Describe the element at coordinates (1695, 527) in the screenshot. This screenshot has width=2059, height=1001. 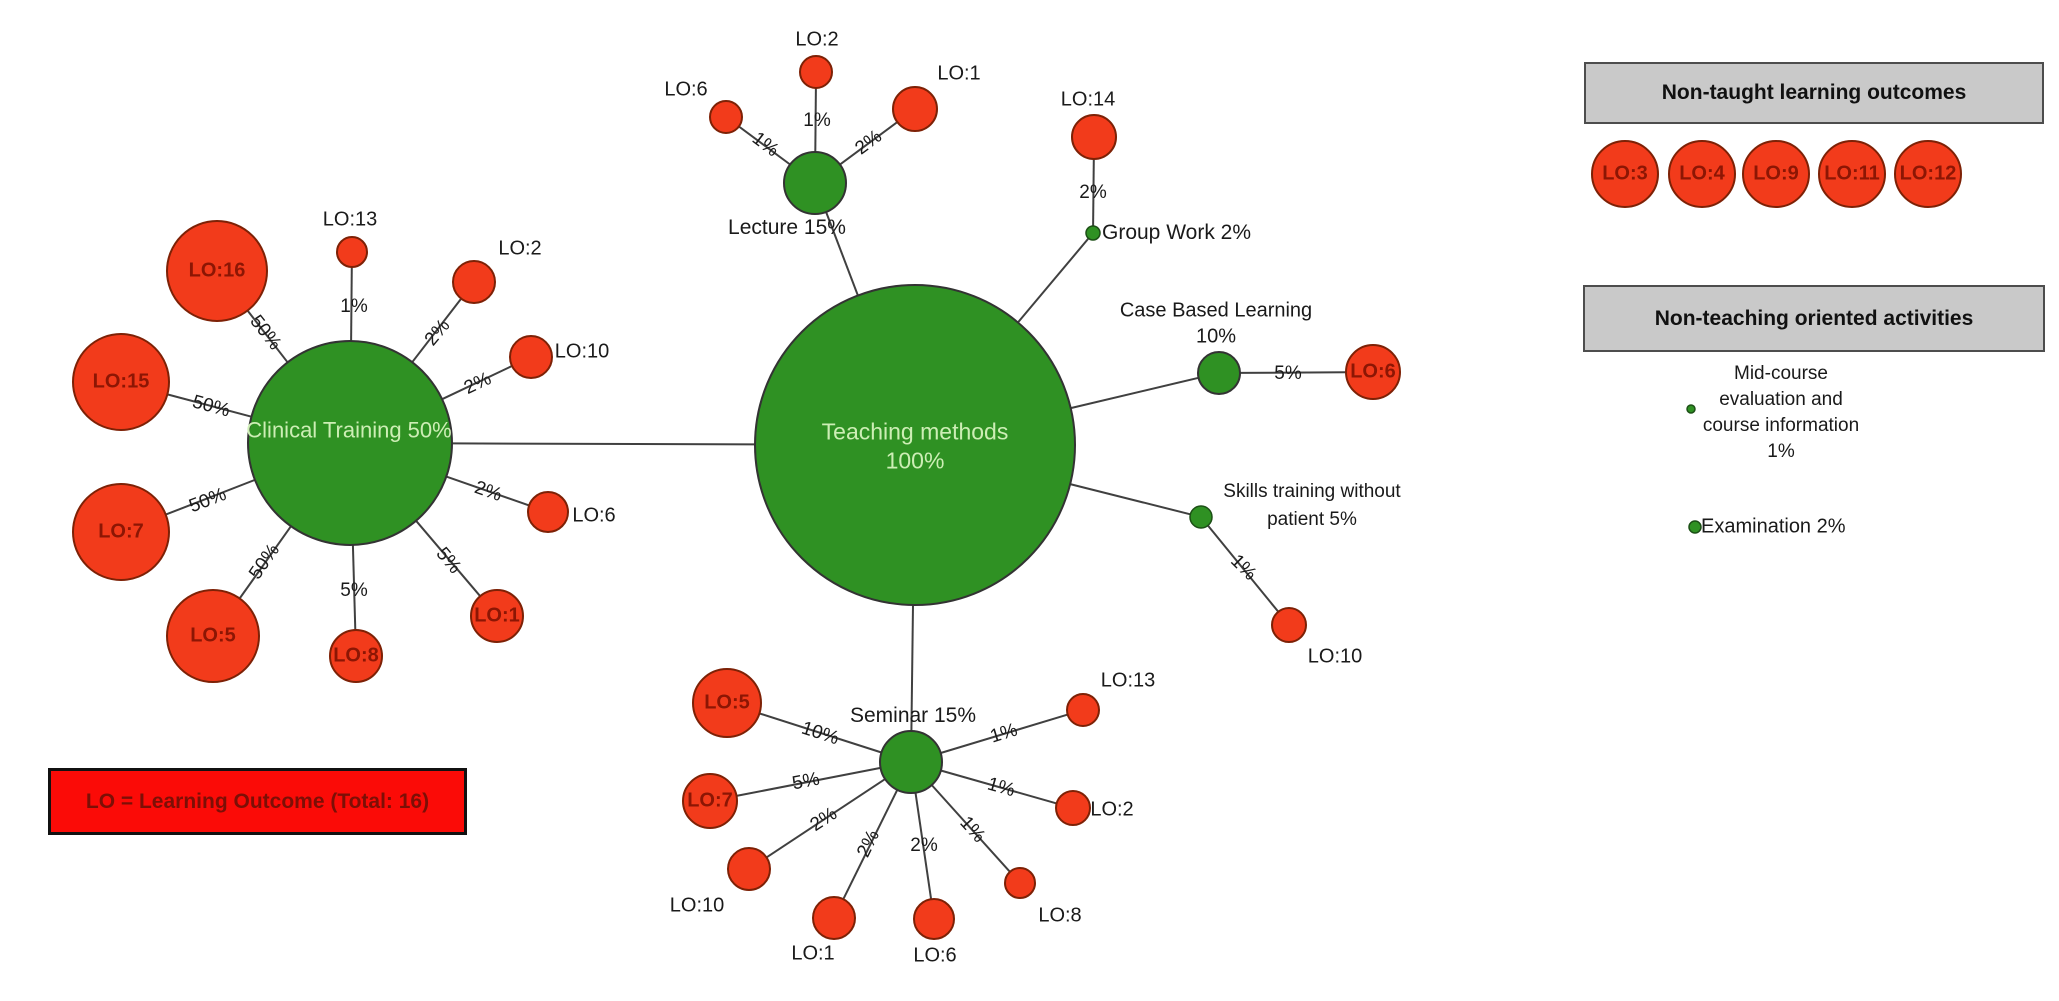
I see `examination-dot-icon` at that location.